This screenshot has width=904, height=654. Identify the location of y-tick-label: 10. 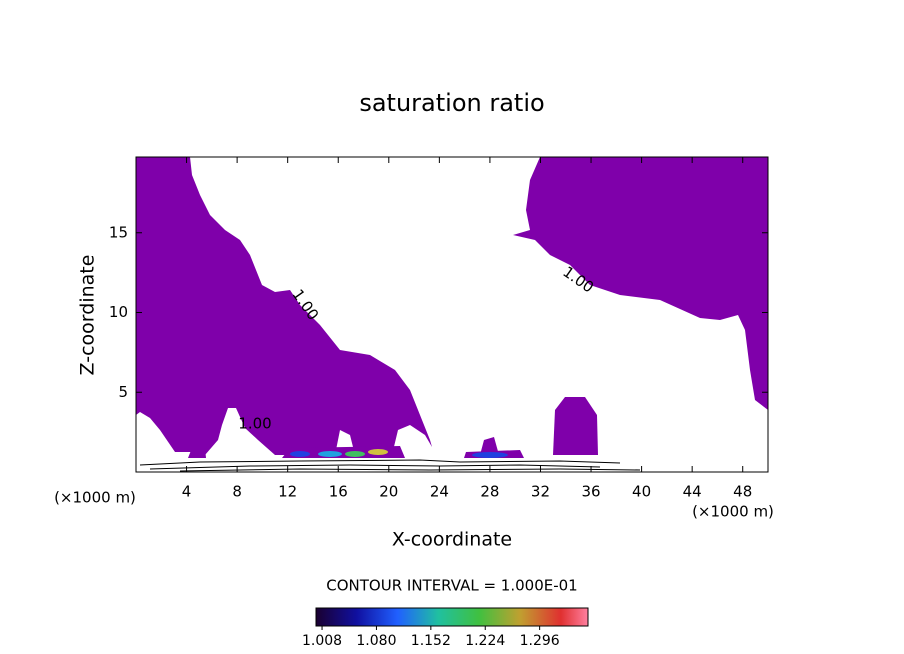
(118, 312).